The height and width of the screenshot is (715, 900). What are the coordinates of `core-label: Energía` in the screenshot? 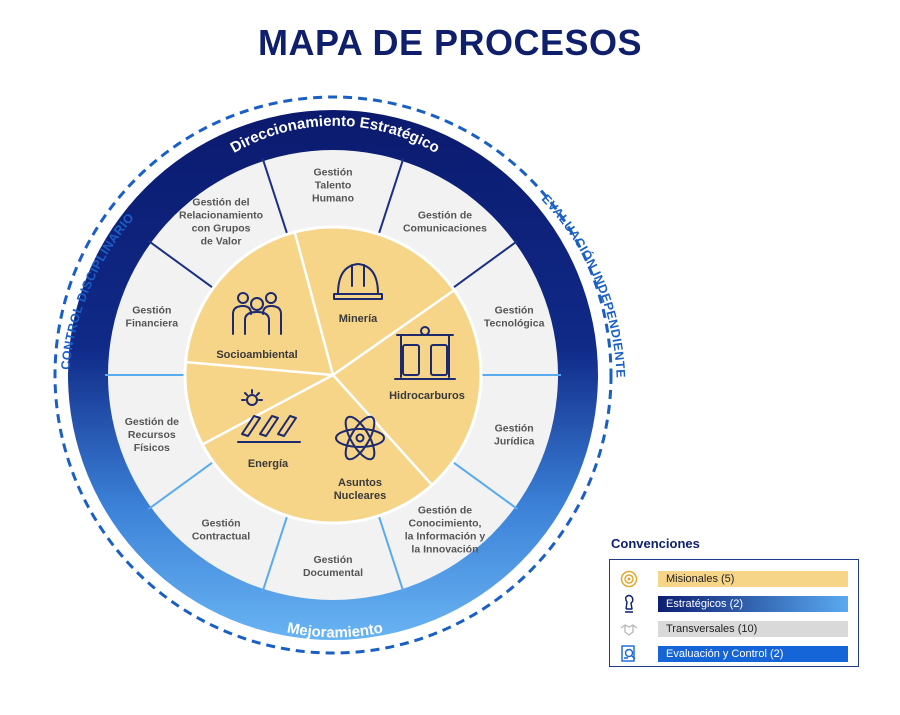 It's located at (268, 464).